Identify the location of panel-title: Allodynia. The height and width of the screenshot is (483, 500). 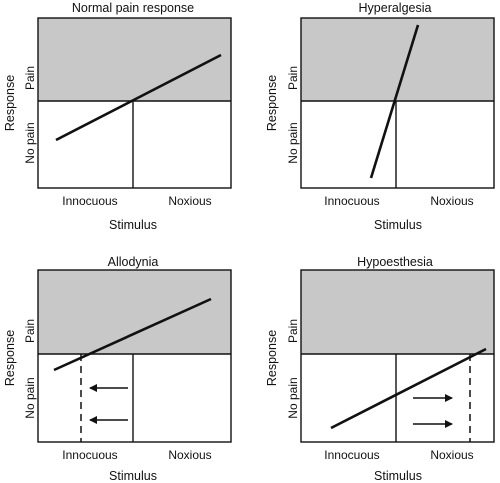
(133, 262).